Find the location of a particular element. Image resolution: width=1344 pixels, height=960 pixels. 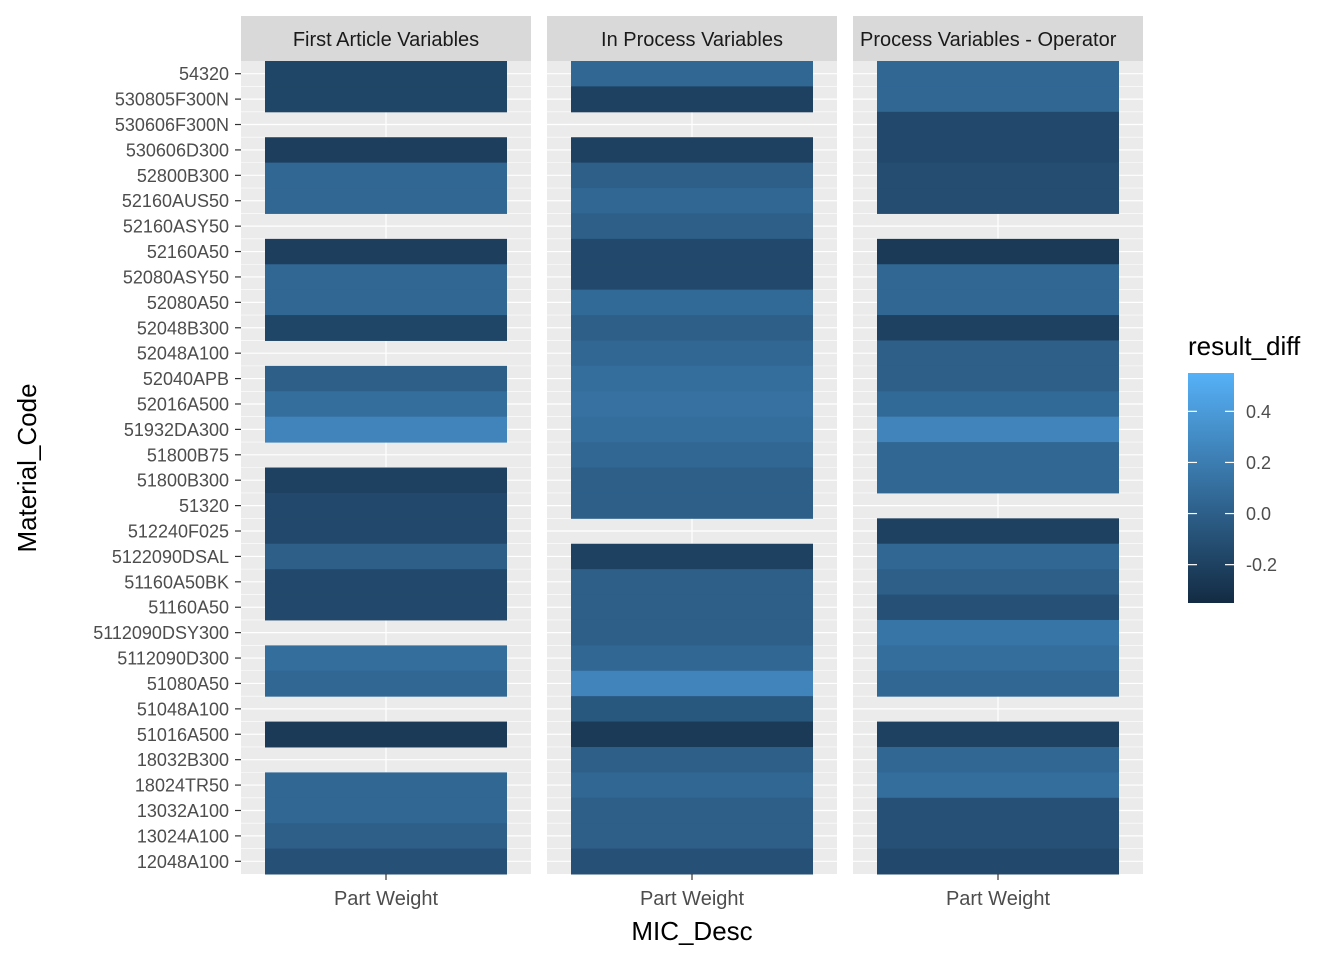

y-tick-label: 52080A50 is located at coordinates (188, 303).